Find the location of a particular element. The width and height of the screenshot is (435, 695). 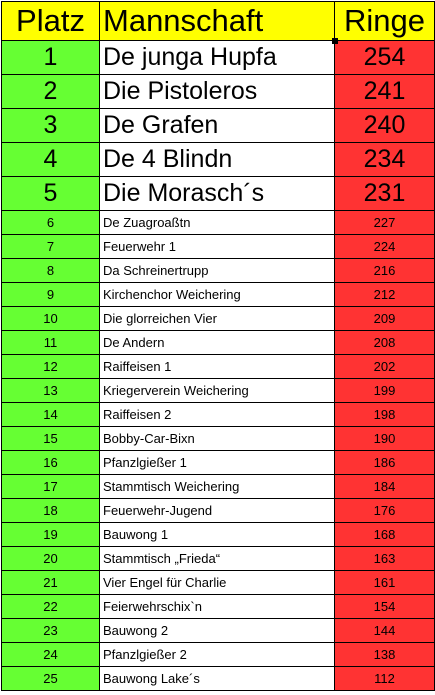

rings-cell: 254 is located at coordinates (384, 57).